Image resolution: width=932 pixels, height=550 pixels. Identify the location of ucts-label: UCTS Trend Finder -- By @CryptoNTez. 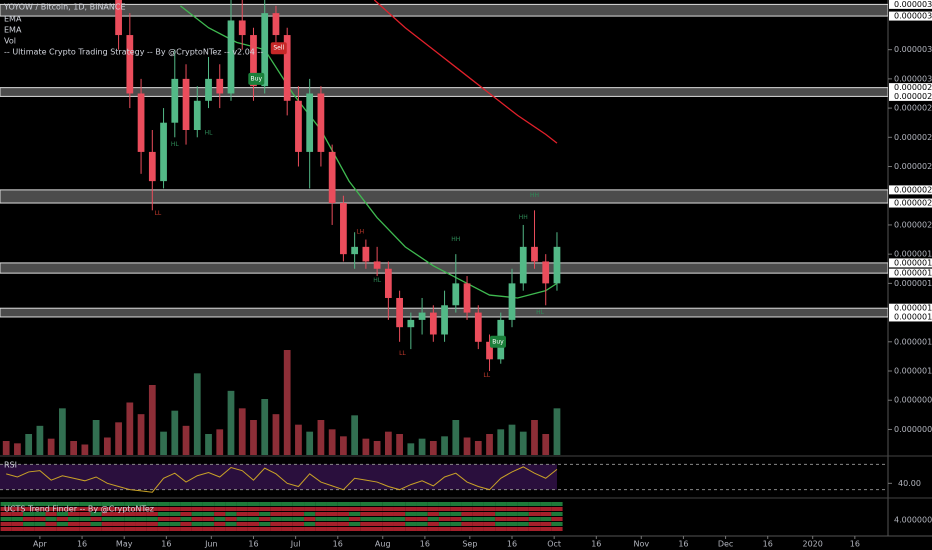
(79, 509).